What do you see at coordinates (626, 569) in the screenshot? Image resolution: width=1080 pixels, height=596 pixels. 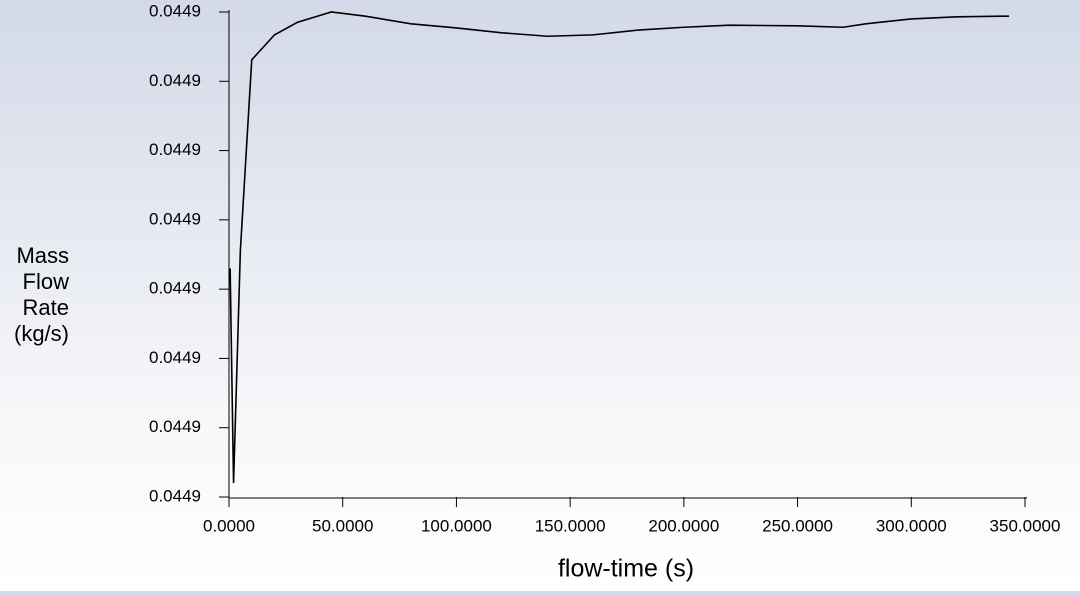 I see `x-axis-title: flow-time (s)` at bounding box center [626, 569].